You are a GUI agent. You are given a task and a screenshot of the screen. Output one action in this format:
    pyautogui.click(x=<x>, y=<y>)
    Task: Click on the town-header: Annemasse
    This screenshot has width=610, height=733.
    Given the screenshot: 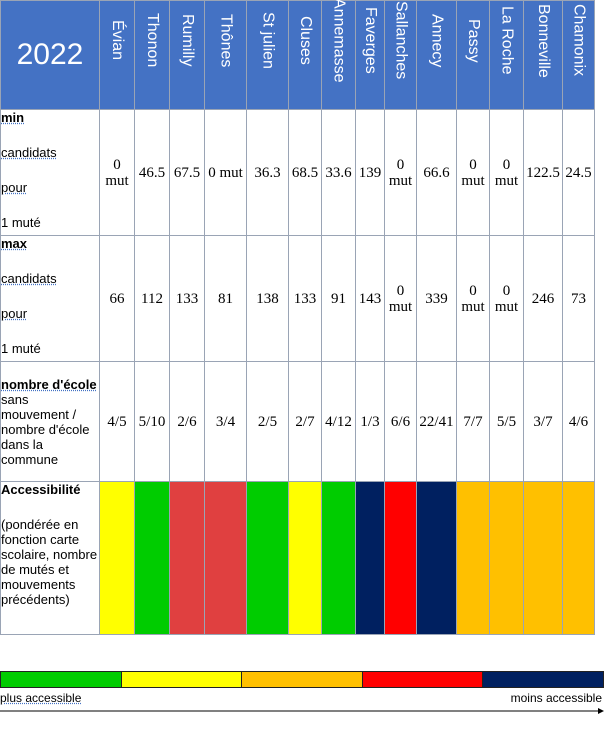 What is the action you would take?
    pyautogui.click(x=338, y=55)
    